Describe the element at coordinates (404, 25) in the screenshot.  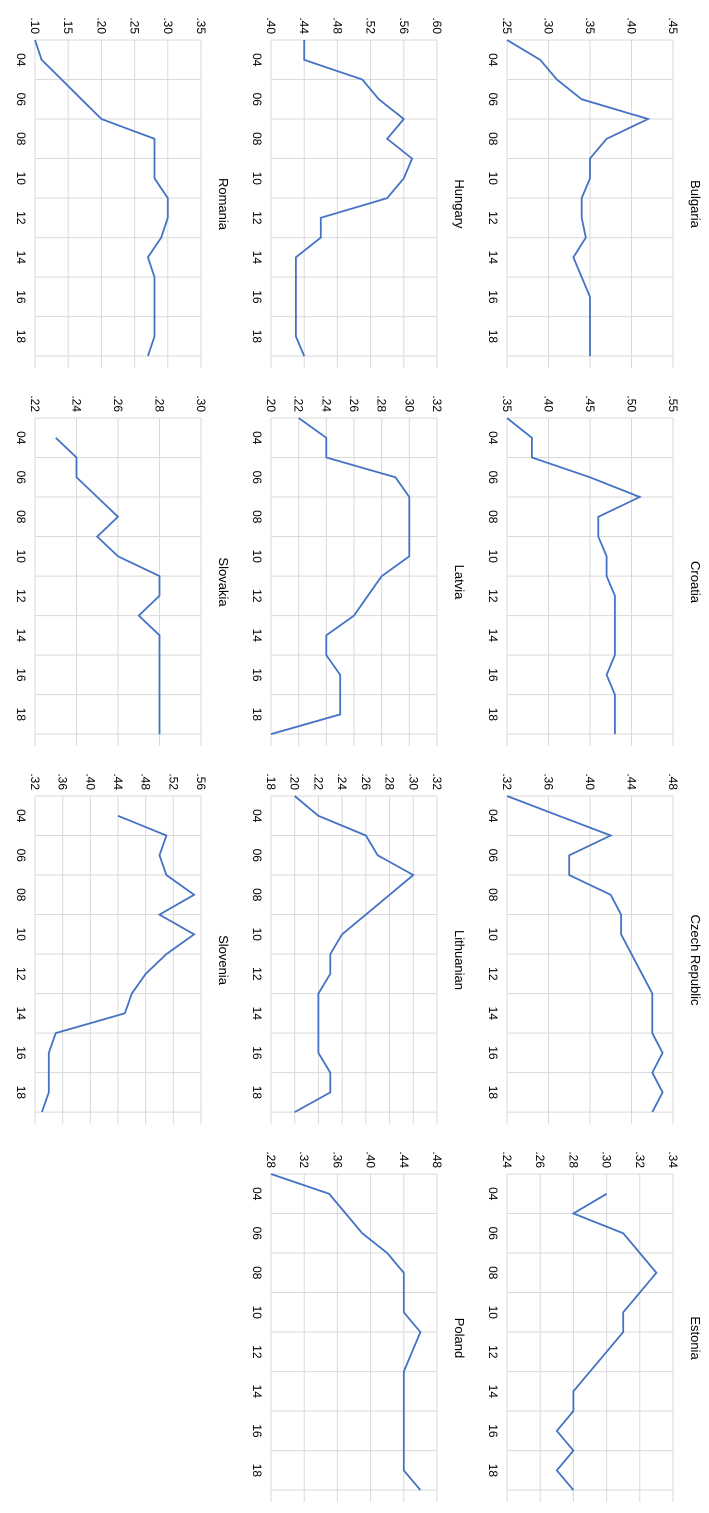
I see `y-tick-label: .56` at that location.